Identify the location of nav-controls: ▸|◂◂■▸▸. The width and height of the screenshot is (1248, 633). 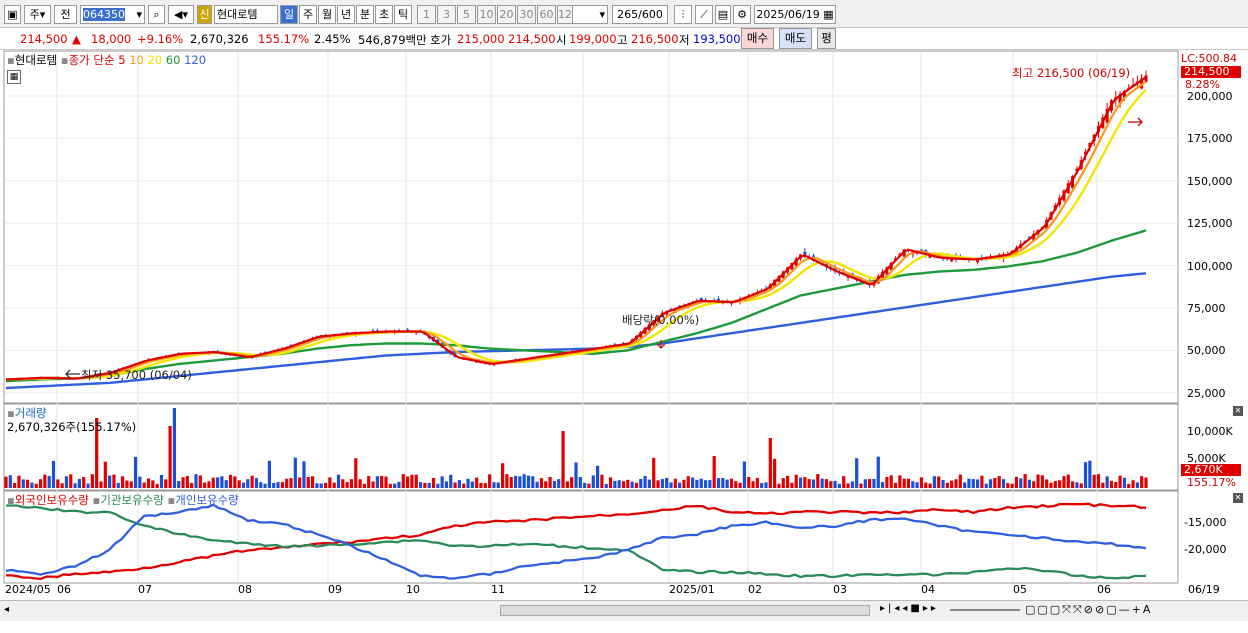
(909, 608).